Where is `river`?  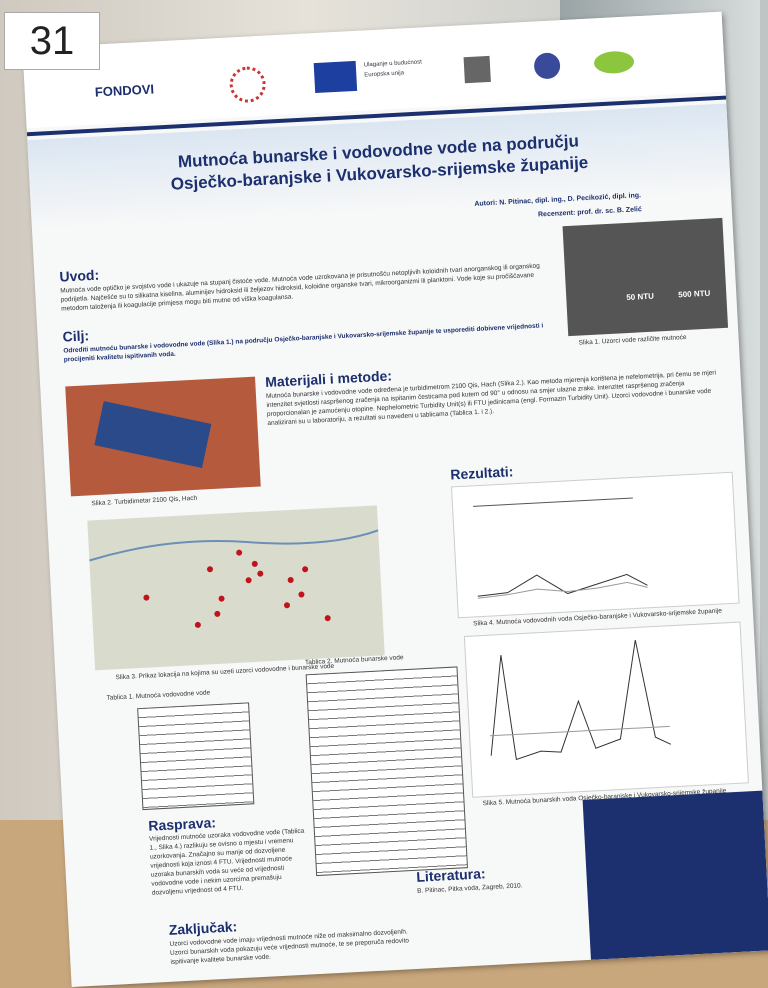
river is located at coordinates (234, 545).